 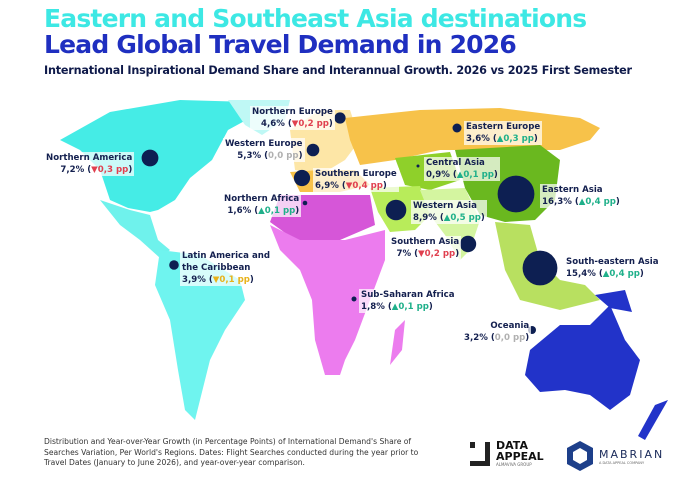 I want to click on label-western-europe: Western Europe 5,3% (0,0 pp), so click(x=264, y=150).